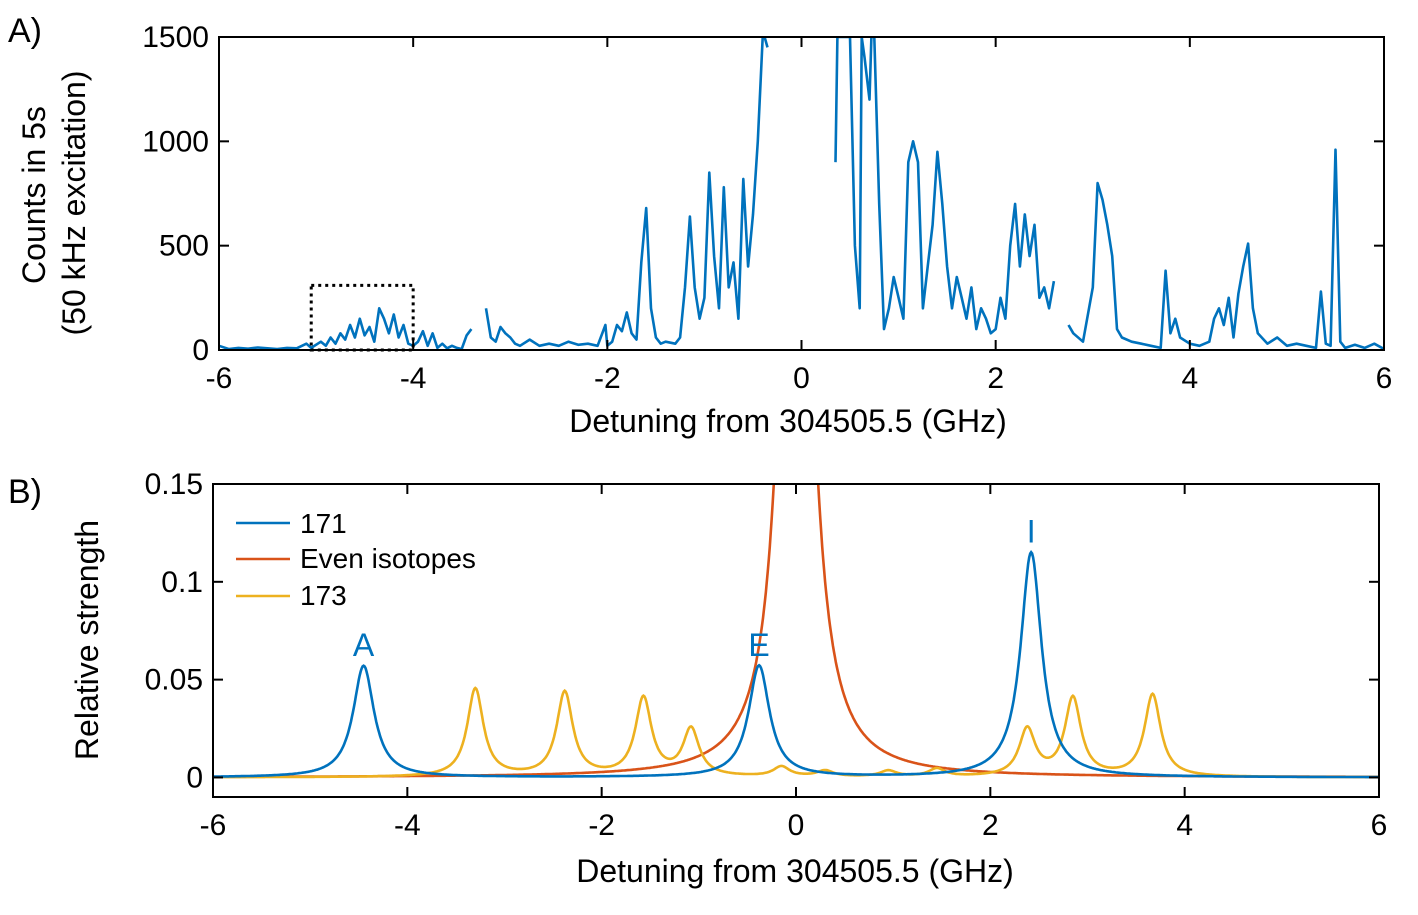  What do you see at coordinates (388, 558) in the screenshot?
I see `legend-label-even-isotopes: Even isotopes` at bounding box center [388, 558].